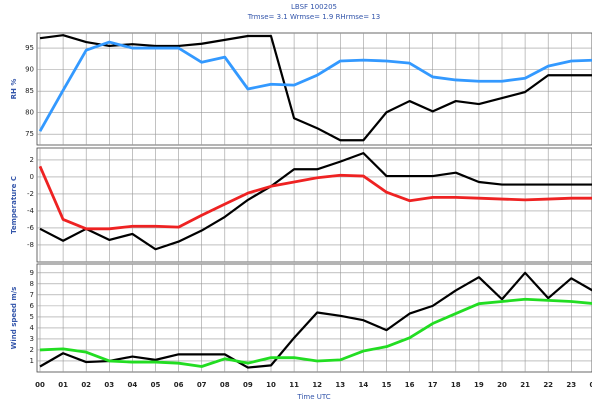 The height and width of the screenshot is (401, 592). What do you see at coordinates (29, 70) in the screenshot?
I see `y-tick-label: 90` at bounding box center [29, 70].